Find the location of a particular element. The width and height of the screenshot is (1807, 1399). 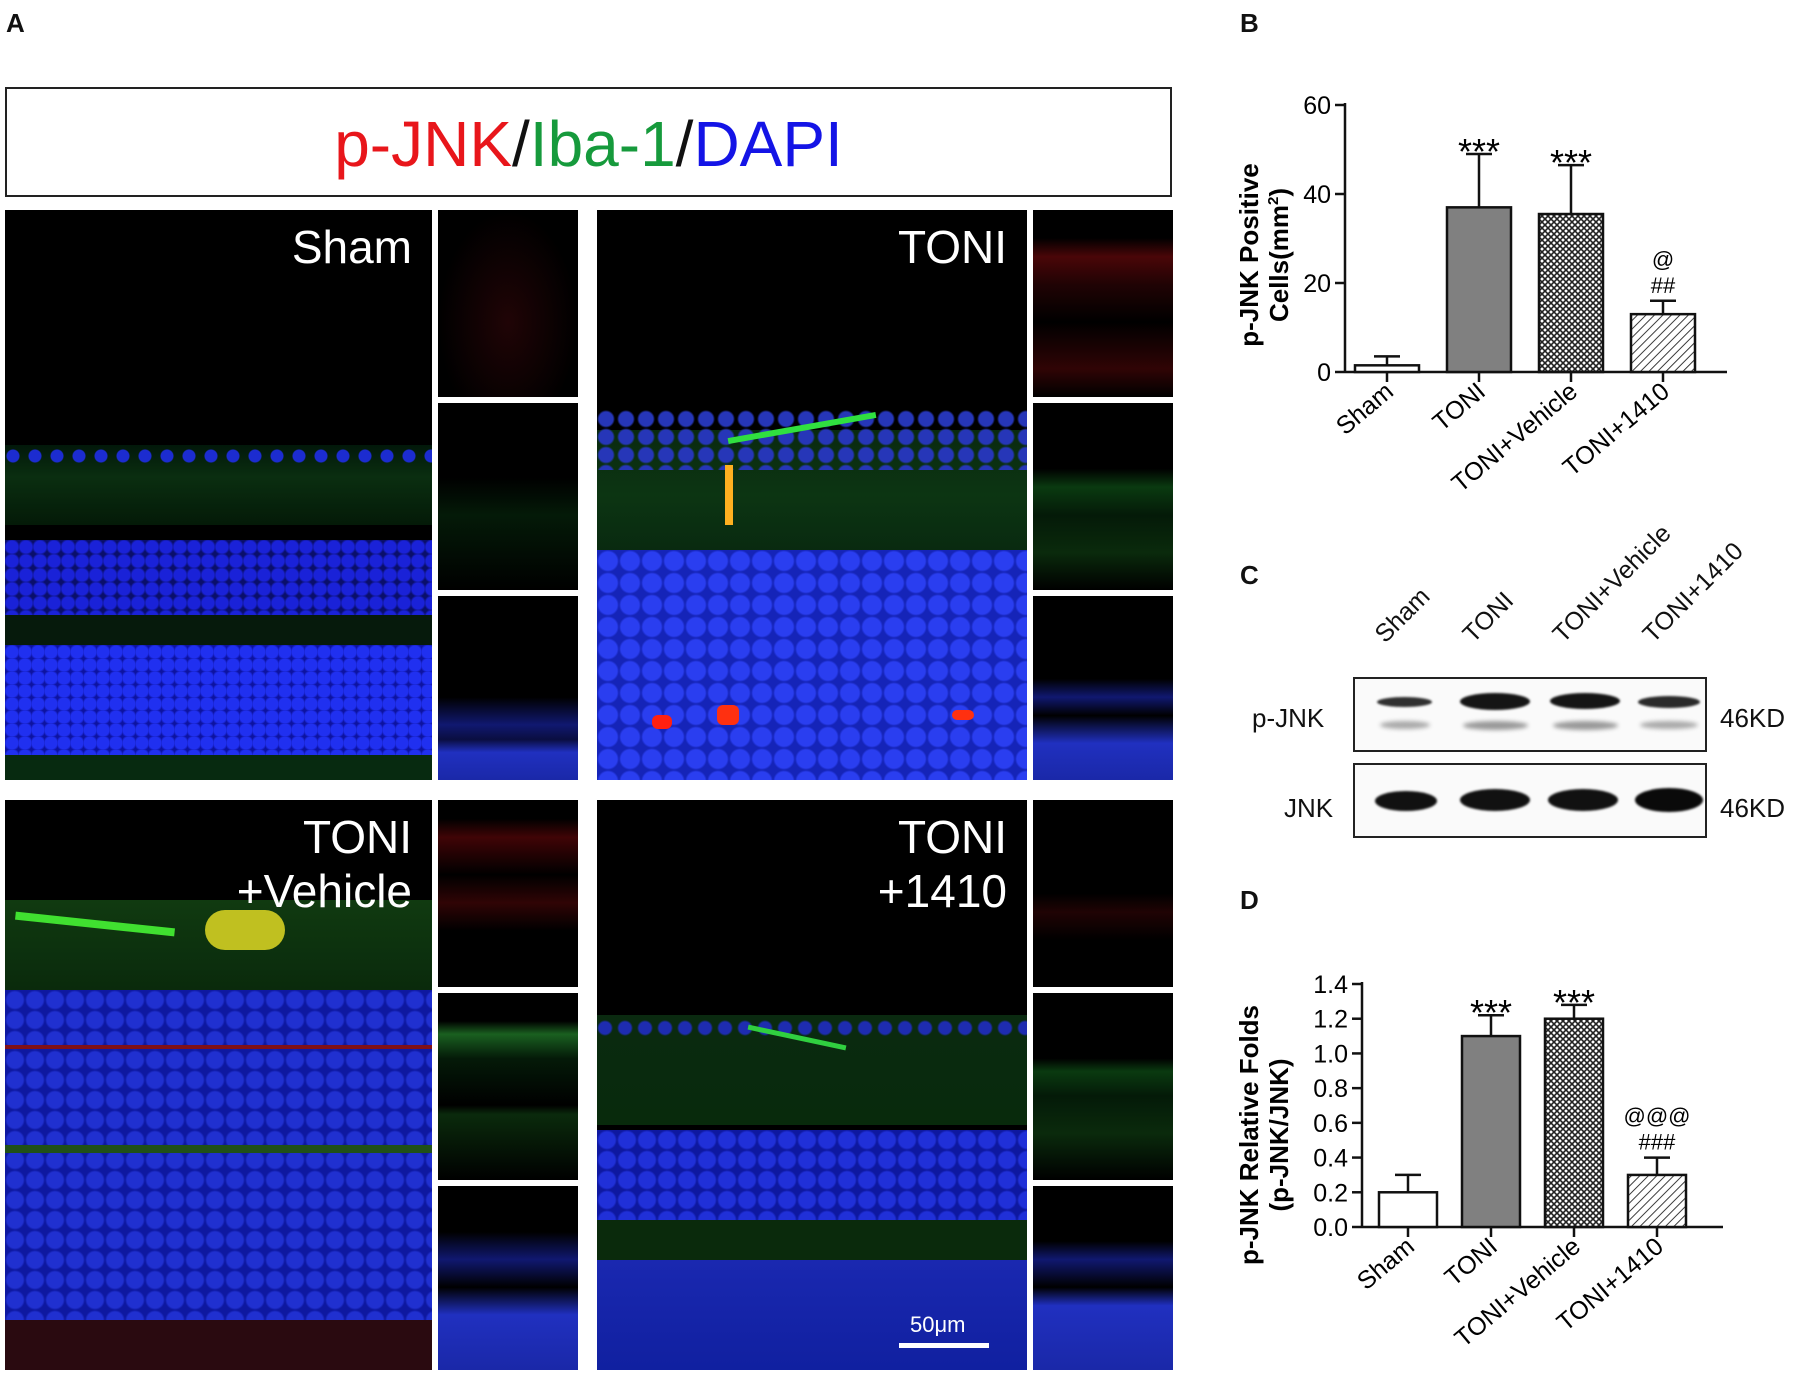

chart-d-x-tick-label: TONI is located at coordinates (1470, 1262).